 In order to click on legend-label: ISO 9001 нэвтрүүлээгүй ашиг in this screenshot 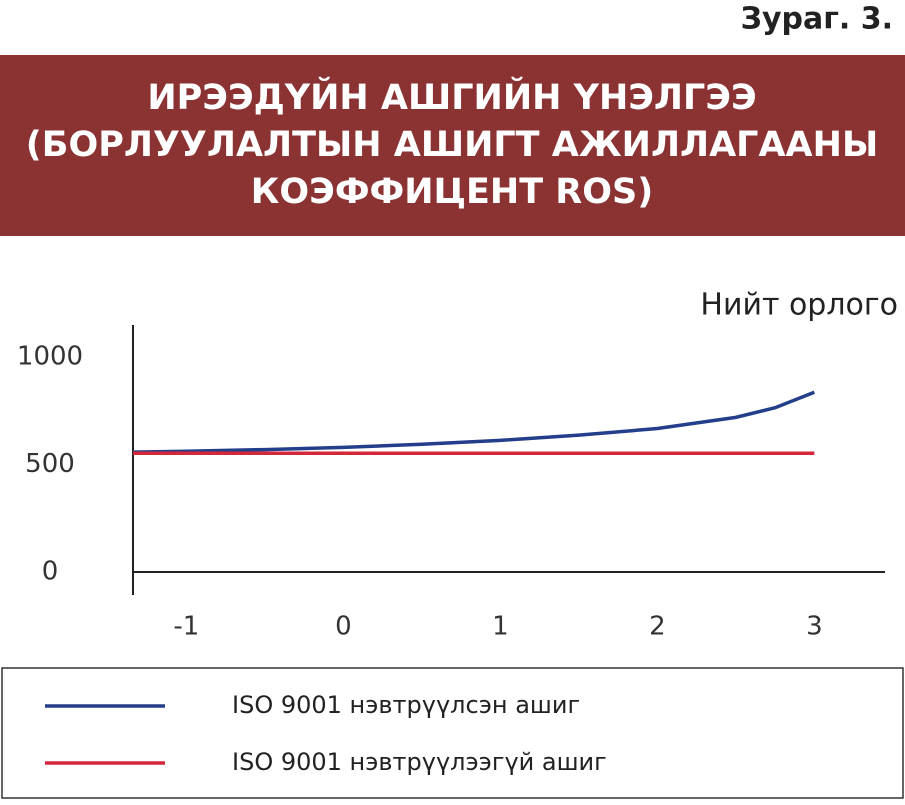, I will do `click(419, 762)`.